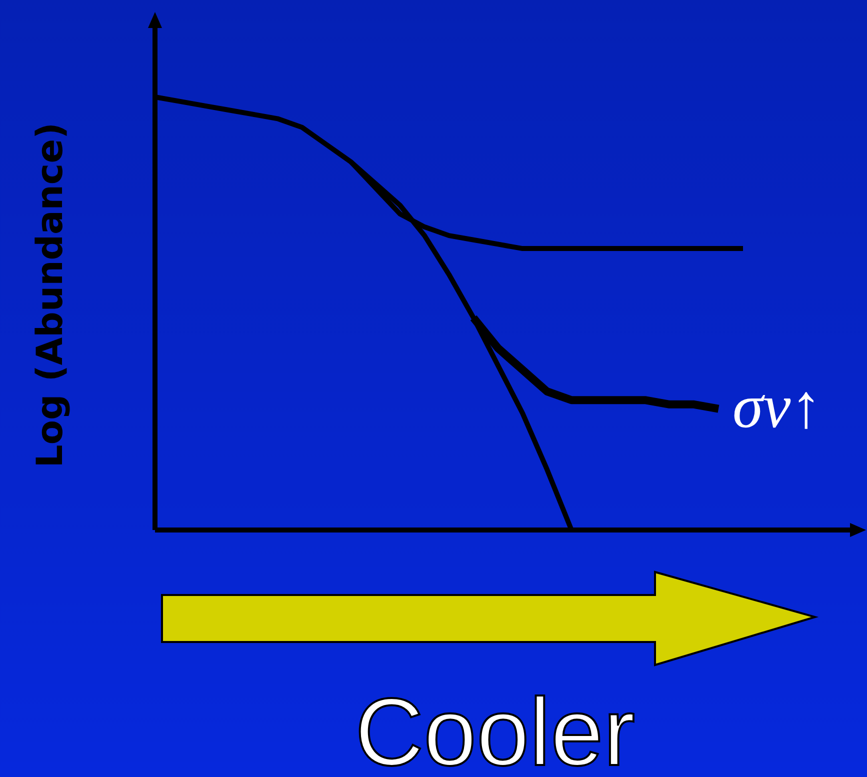 The width and height of the screenshot is (867, 777). I want to click on y-axis-title: Log (Abundance), so click(50, 295).